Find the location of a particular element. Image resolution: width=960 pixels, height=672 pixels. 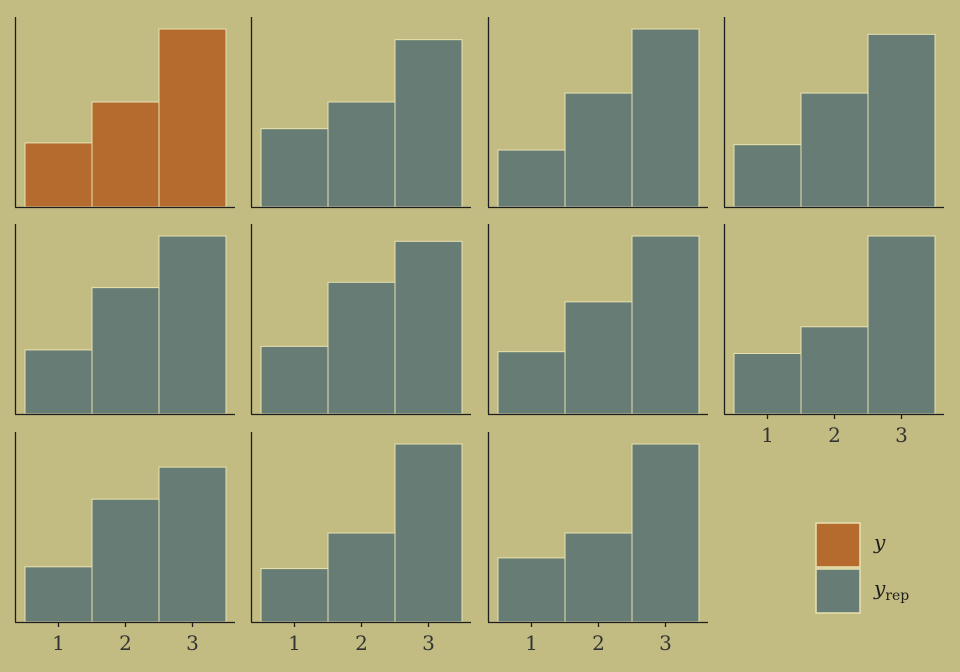

legend-label-y: y is located at coordinates (879, 542).